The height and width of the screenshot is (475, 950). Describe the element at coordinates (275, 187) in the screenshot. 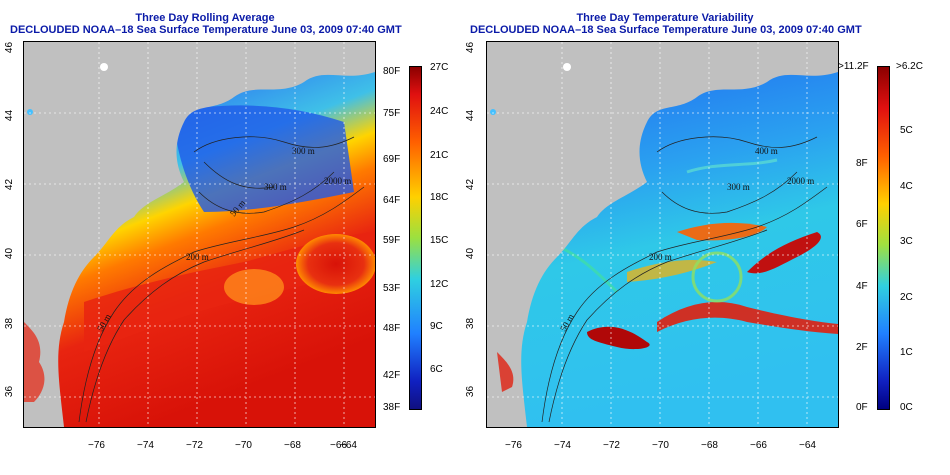

I see `left-contour-label-300m: 300 m` at that location.